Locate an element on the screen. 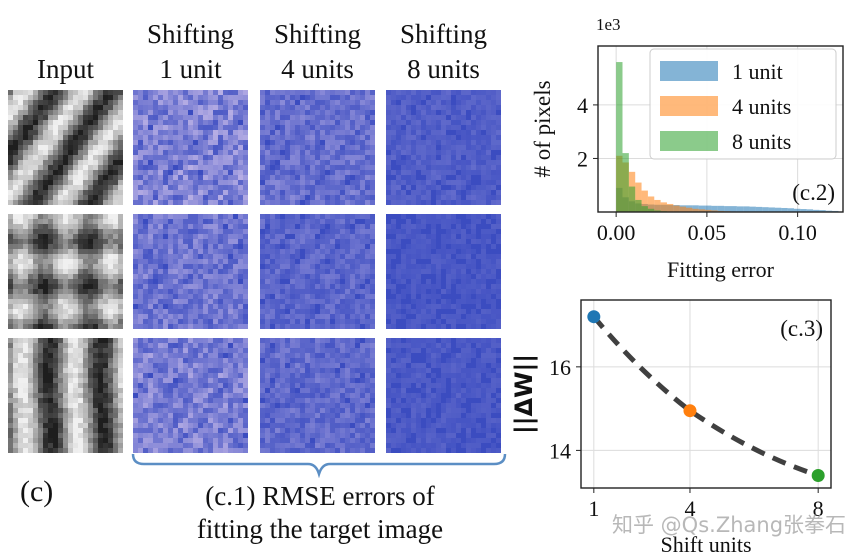 The height and width of the screenshot is (559, 865). y-axis-label: # of pixels is located at coordinates (542, 128).